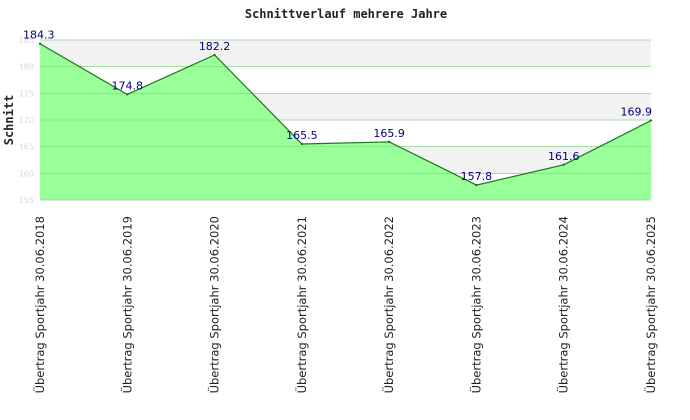  I want to click on data-label: 165.5, so click(302, 135).